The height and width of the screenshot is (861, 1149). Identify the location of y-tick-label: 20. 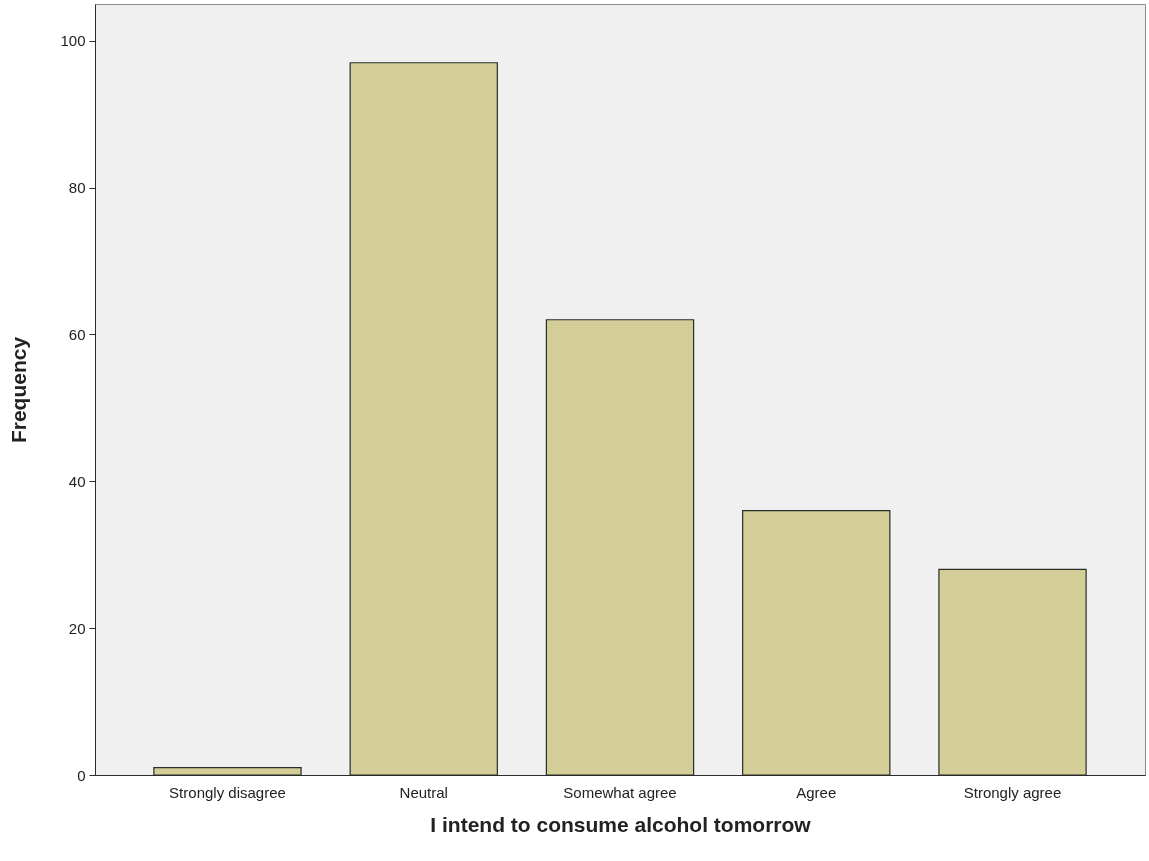
(77, 628).